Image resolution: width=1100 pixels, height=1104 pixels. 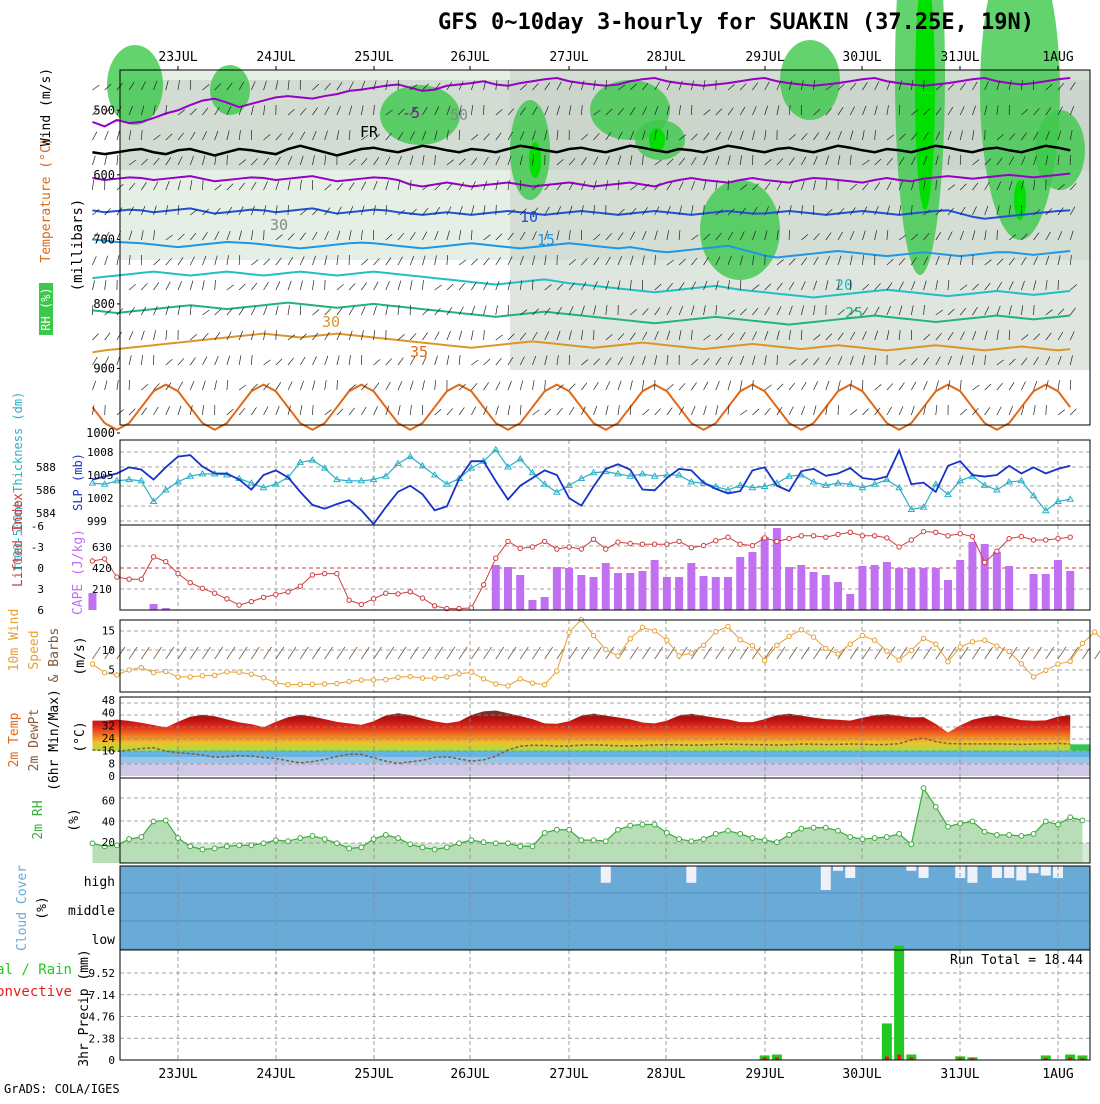 What do you see at coordinates (861, 1074) in the screenshot?
I see `date-label-bottom: 30JUL` at bounding box center [861, 1074].